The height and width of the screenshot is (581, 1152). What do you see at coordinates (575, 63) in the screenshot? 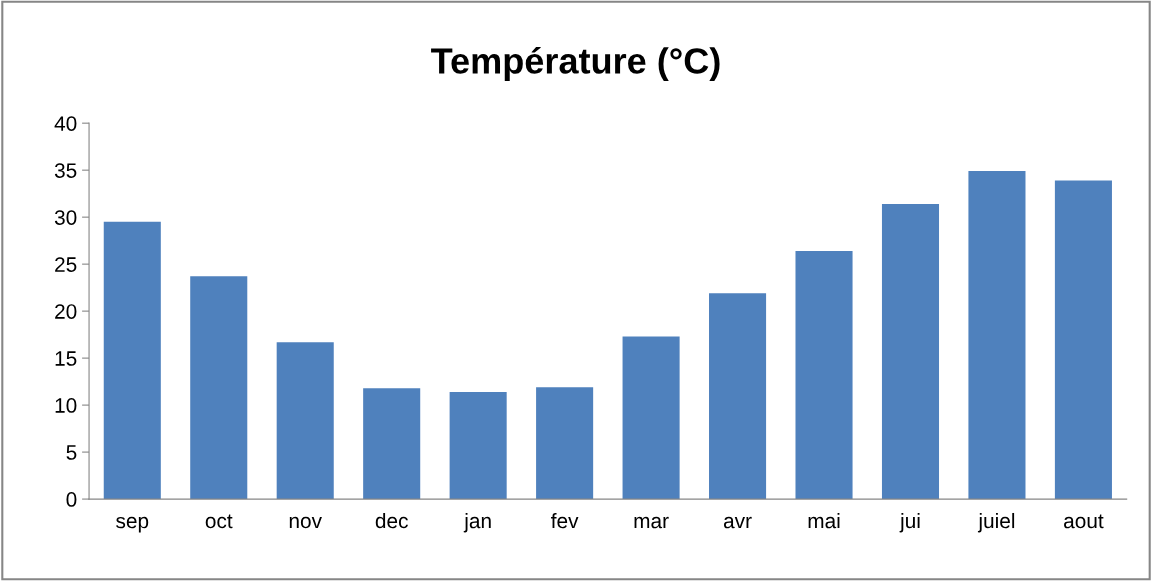
I see `chart-title: Température (°C)` at bounding box center [575, 63].